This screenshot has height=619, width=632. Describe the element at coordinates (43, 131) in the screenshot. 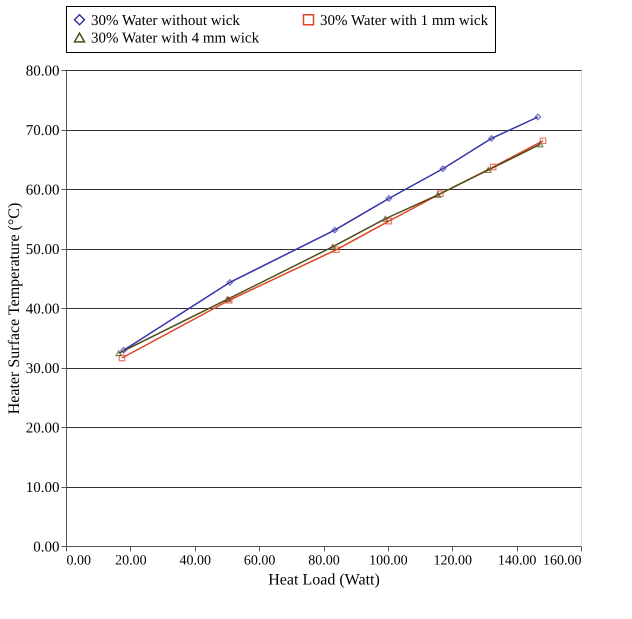

I see `y-tick-label: 70.00` at that location.